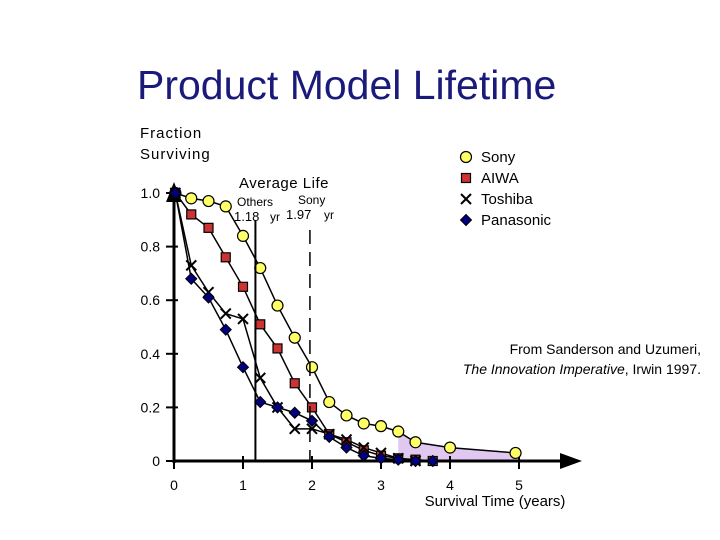 This screenshot has height=540, width=720. I want to click on shaded-tail-area, so click(457, 446).